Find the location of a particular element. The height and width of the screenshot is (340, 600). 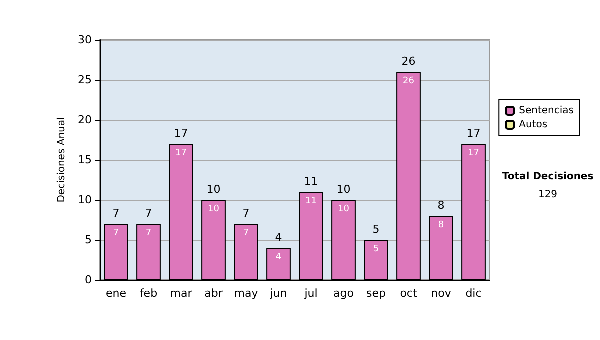

x-tick-label: feb is located at coordinates (149, 293).